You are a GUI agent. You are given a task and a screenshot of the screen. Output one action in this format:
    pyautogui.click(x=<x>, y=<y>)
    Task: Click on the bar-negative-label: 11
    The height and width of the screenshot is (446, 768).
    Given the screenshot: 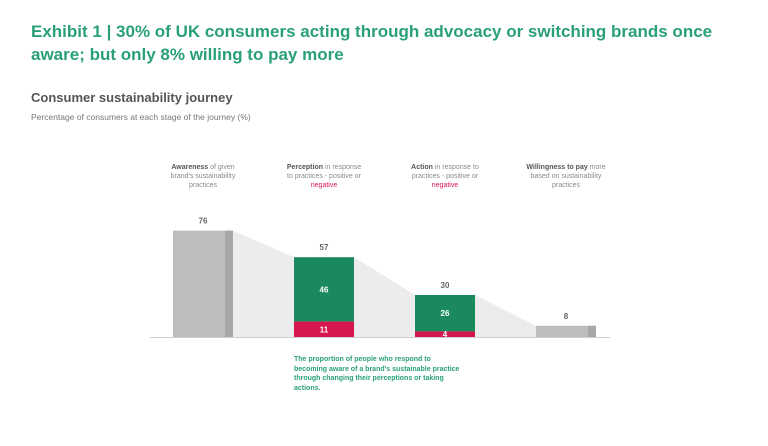 What is the action you would take?
    pyautogui.click(x=324, y=329)
    